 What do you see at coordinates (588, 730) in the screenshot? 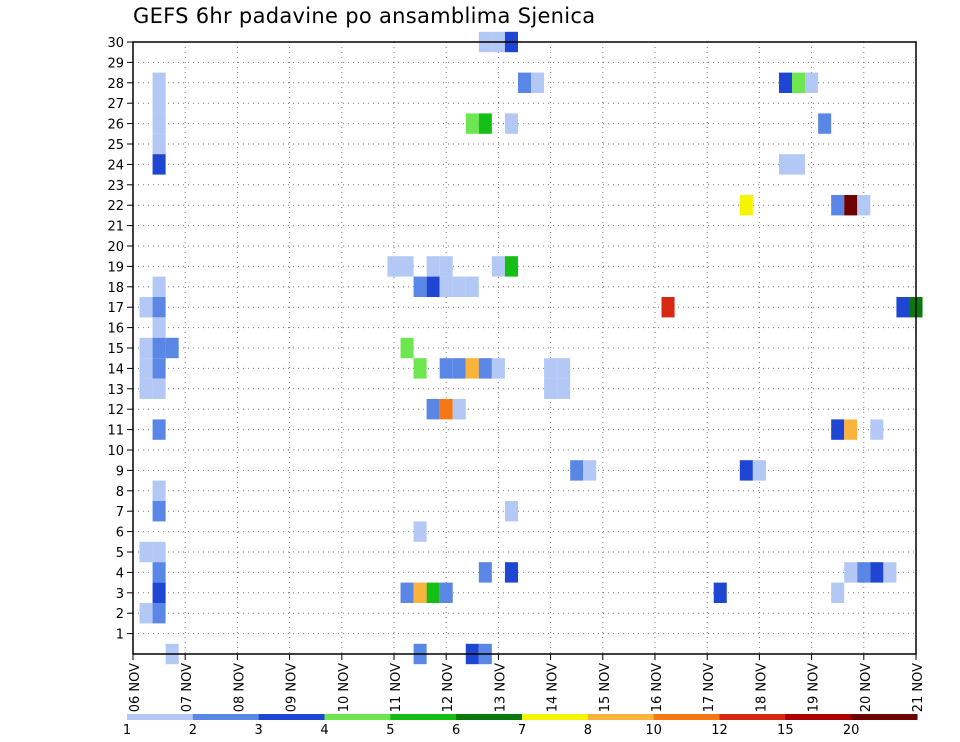
I see `colorbar-label: 8` at bounding box center [588, 730].